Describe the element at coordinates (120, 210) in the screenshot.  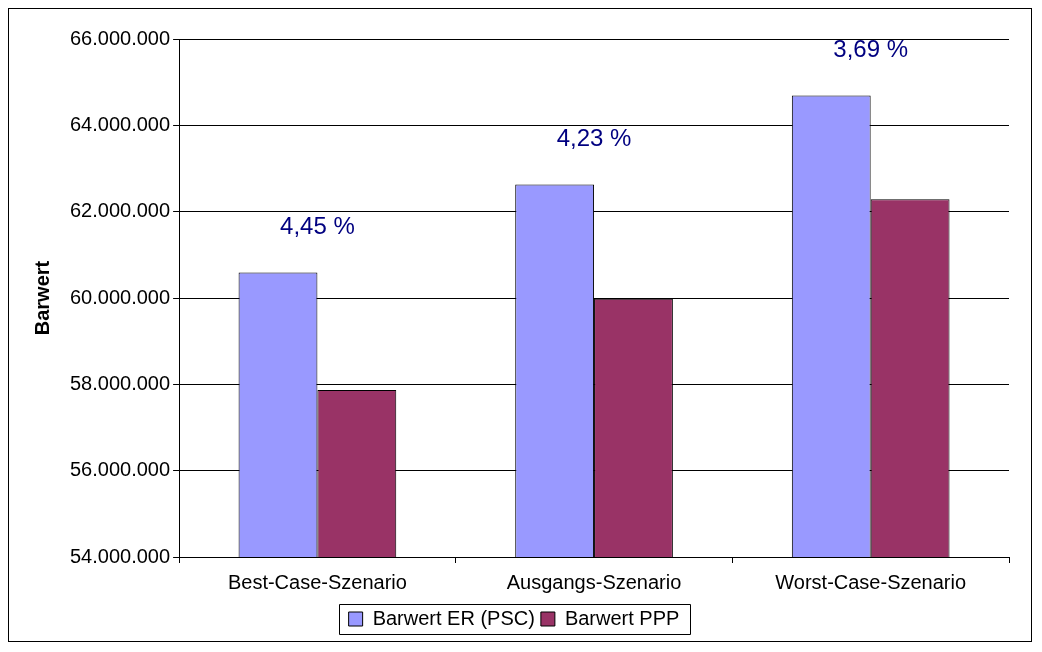
I see `y-tick-label: 62.000.000` at that location.